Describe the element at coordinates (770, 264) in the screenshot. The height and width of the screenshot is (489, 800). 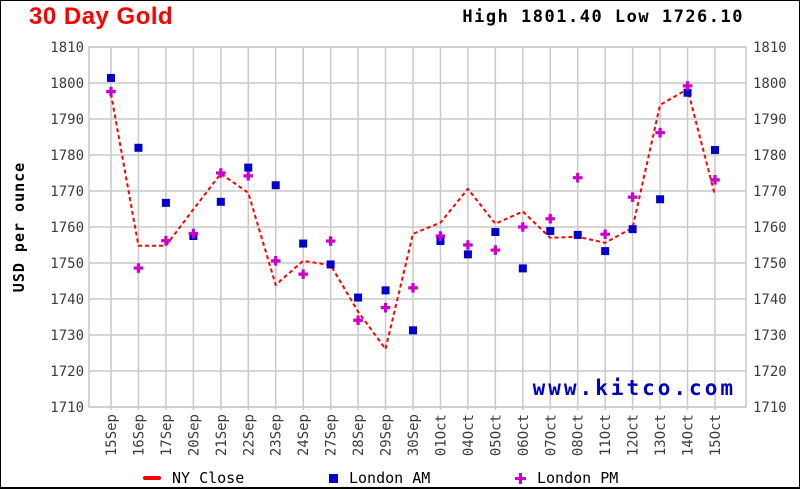
I see `y-tick-label-right: 1750` at that location.